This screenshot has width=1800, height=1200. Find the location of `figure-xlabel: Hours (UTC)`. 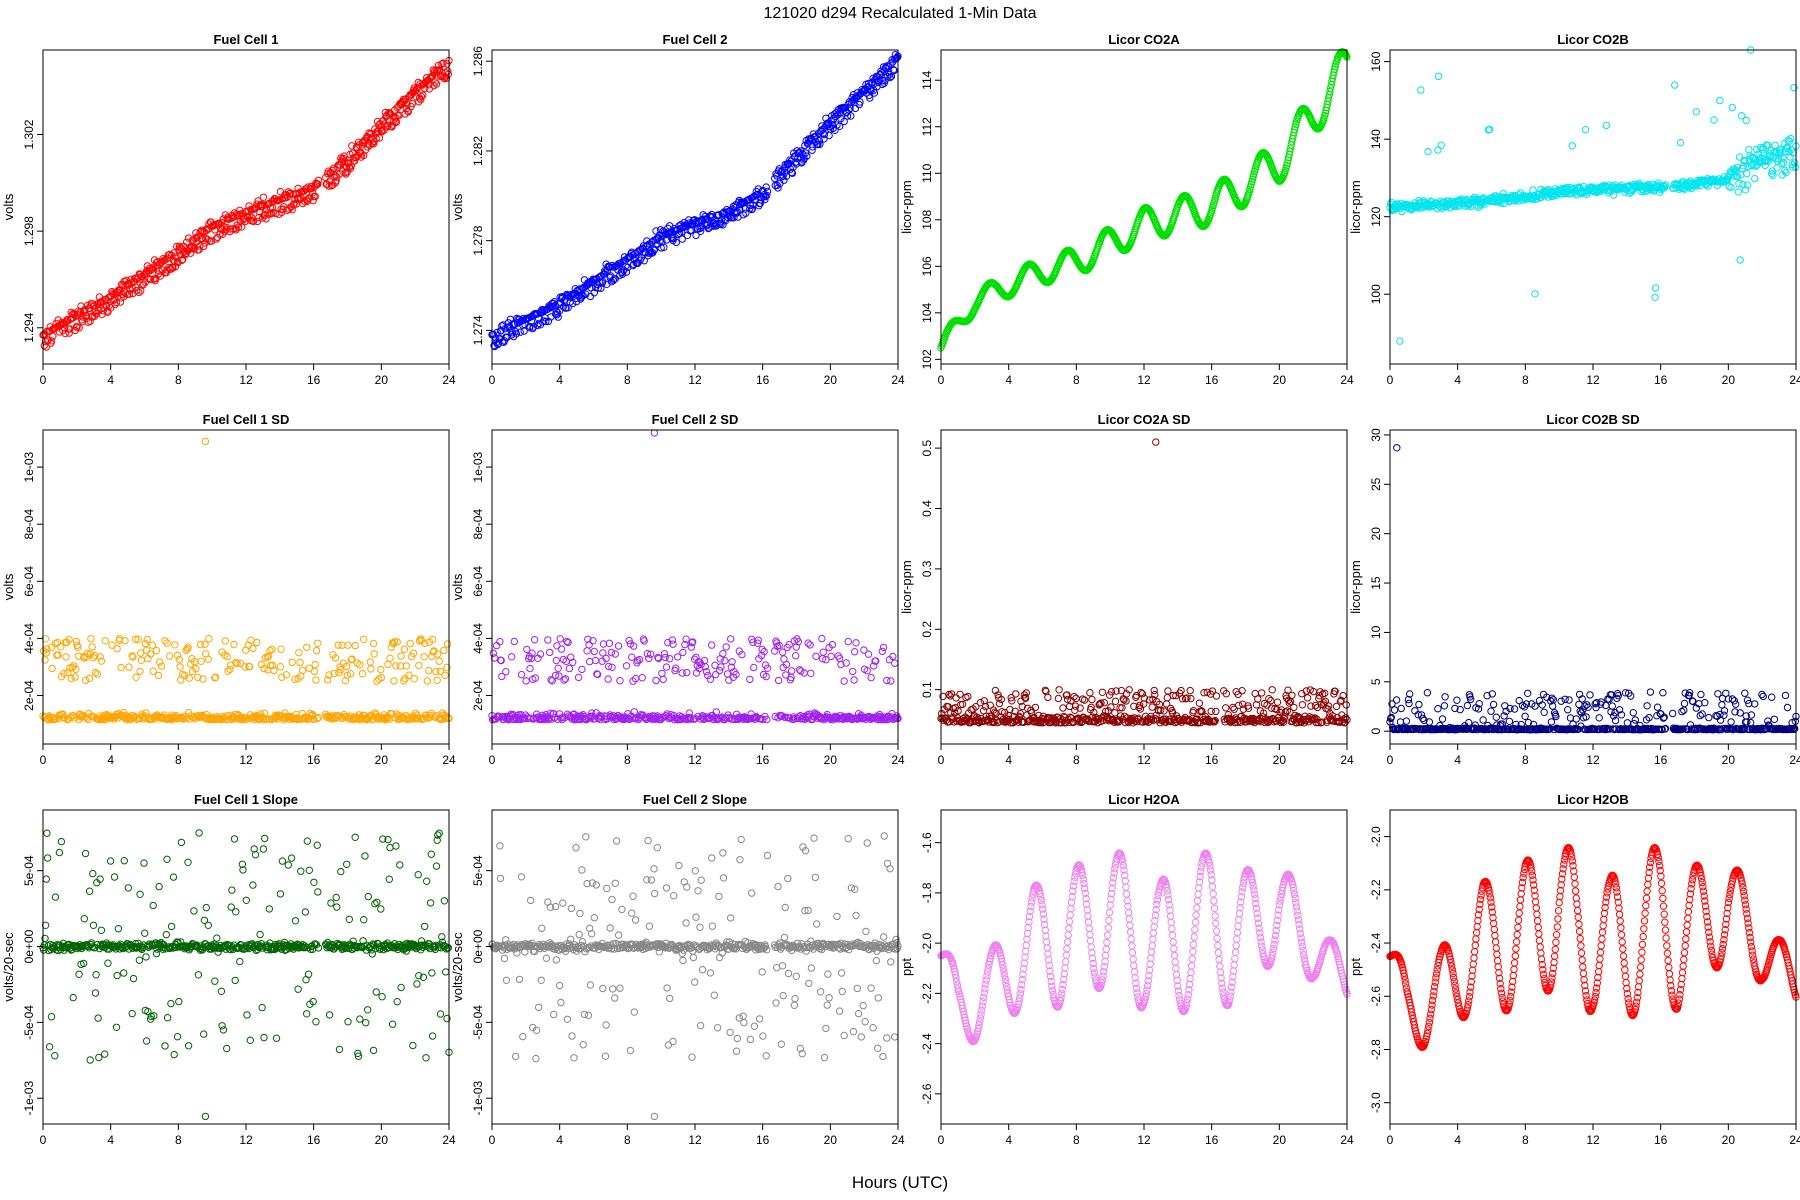

figure-xlabel: Hours (UTC) is located at coordinates (900, 1182).